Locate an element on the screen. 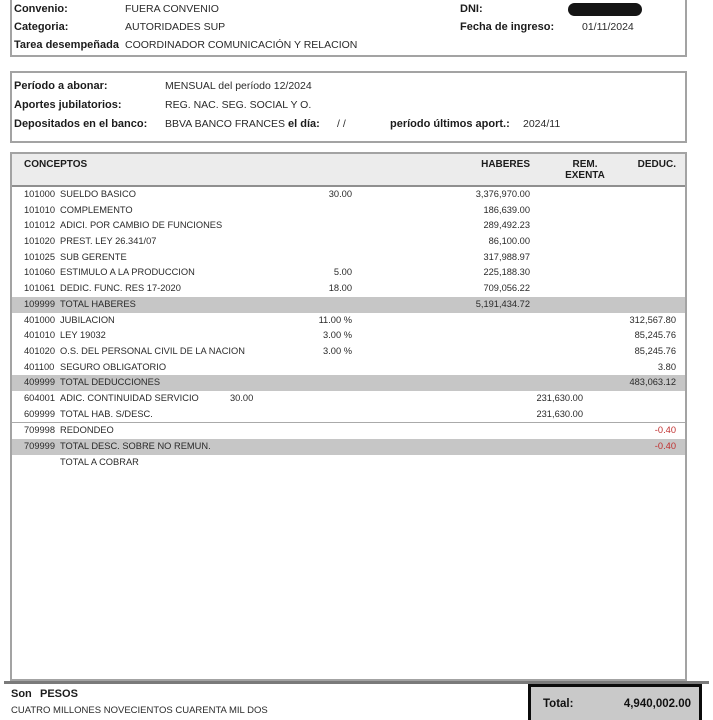 This screenshot has height=720, width=713. concept-label: DEDIC. FUNC. RES 17-2020 is located at coordinates (120, 288).